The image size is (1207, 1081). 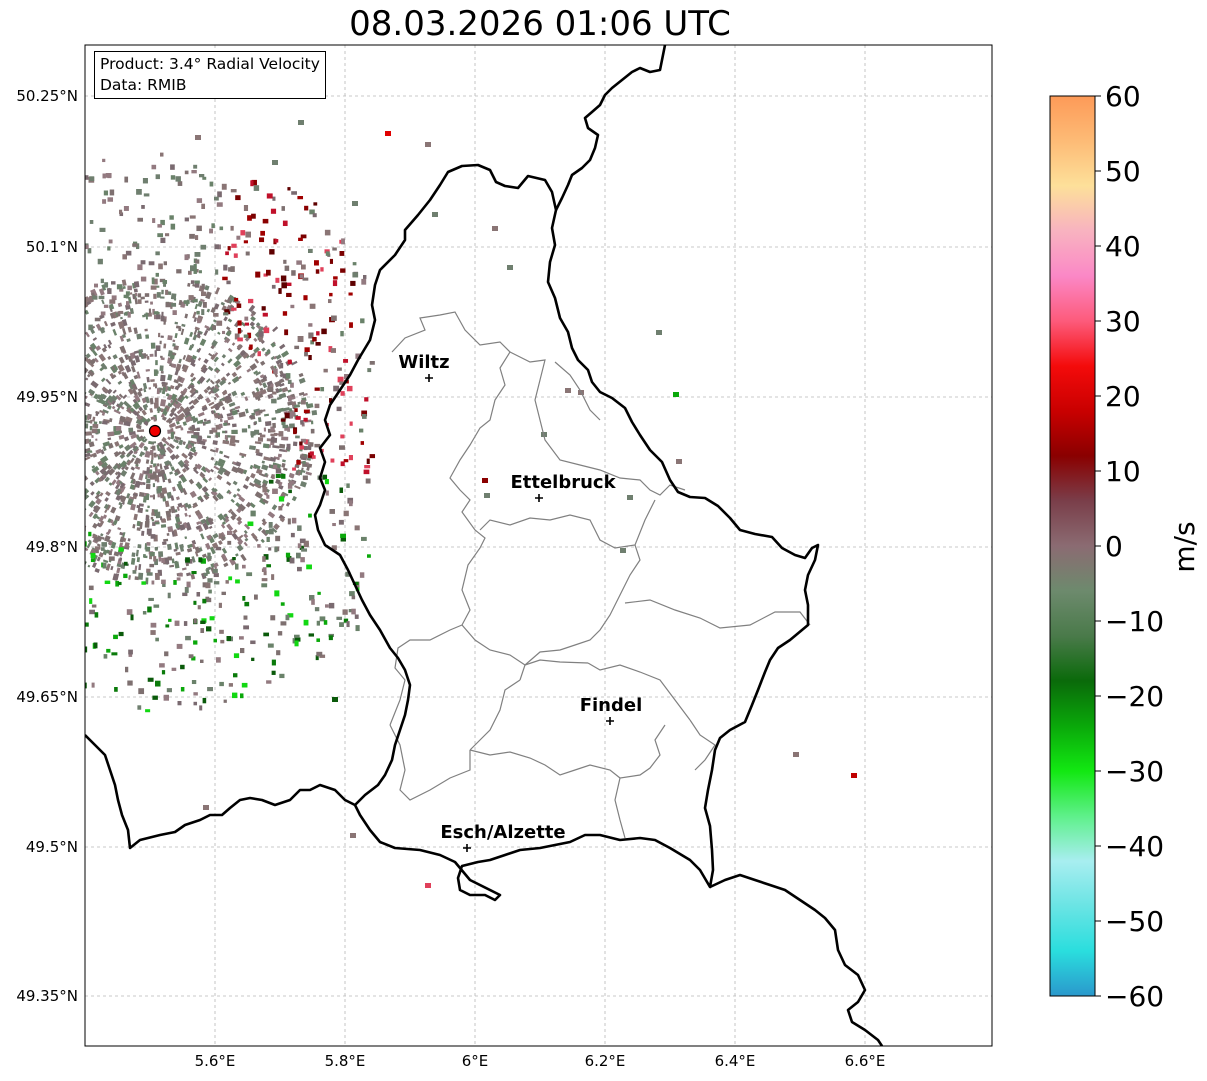 What do you see at coordinates (475, 1061) in the screenshot?
I see `lon-tick: 6°E` at bounding box center [475, 1061].